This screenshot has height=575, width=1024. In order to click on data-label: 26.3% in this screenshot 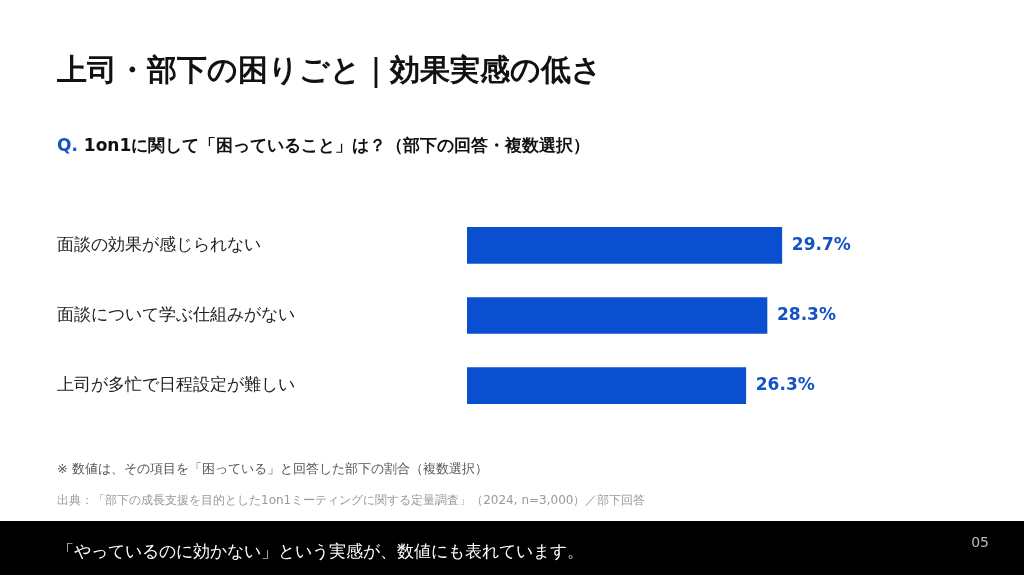, I will do `click(785, 384)`.